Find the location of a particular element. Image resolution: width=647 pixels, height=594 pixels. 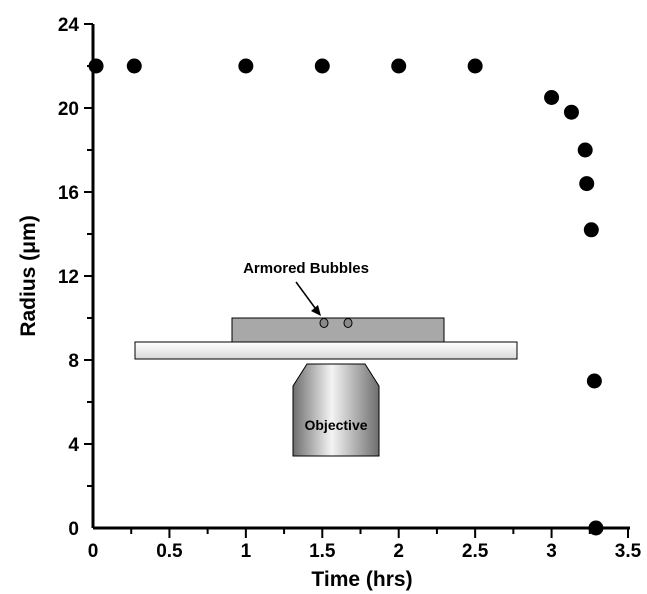

x-tick-label: 1 is located at coordinates (246, 551).